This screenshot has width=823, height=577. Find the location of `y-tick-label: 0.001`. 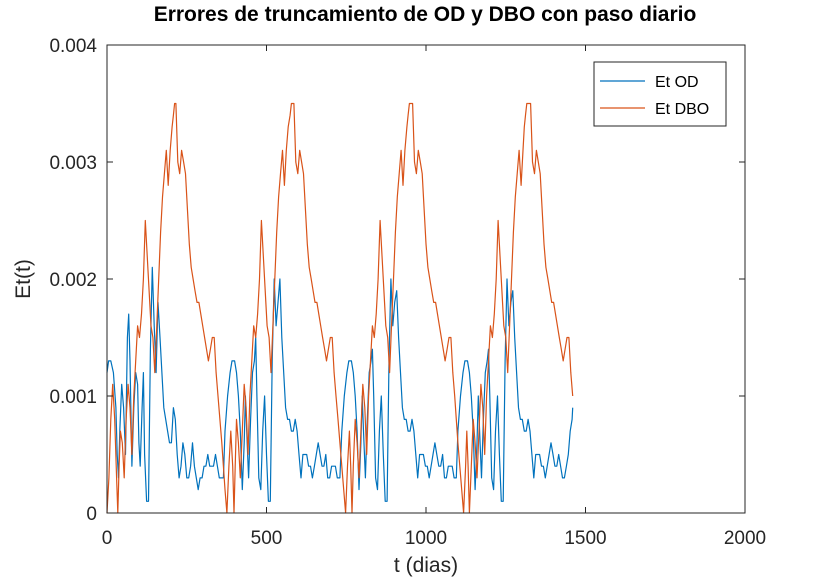

y-tick-label: 0.001 is located at coordinates (73, 397).